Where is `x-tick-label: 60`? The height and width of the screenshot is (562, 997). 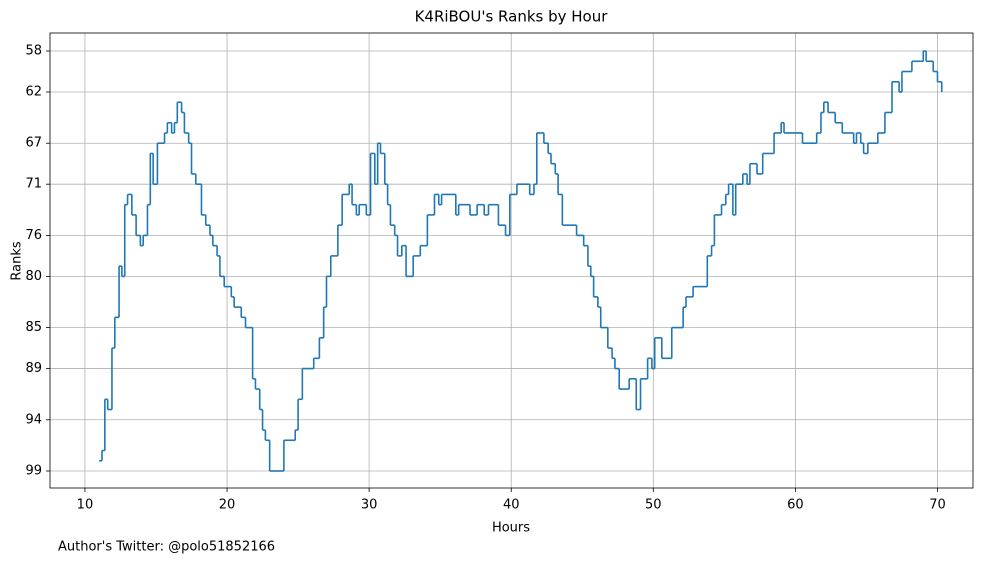 x-tick-label: 60 is located at coordinates (795, 505).